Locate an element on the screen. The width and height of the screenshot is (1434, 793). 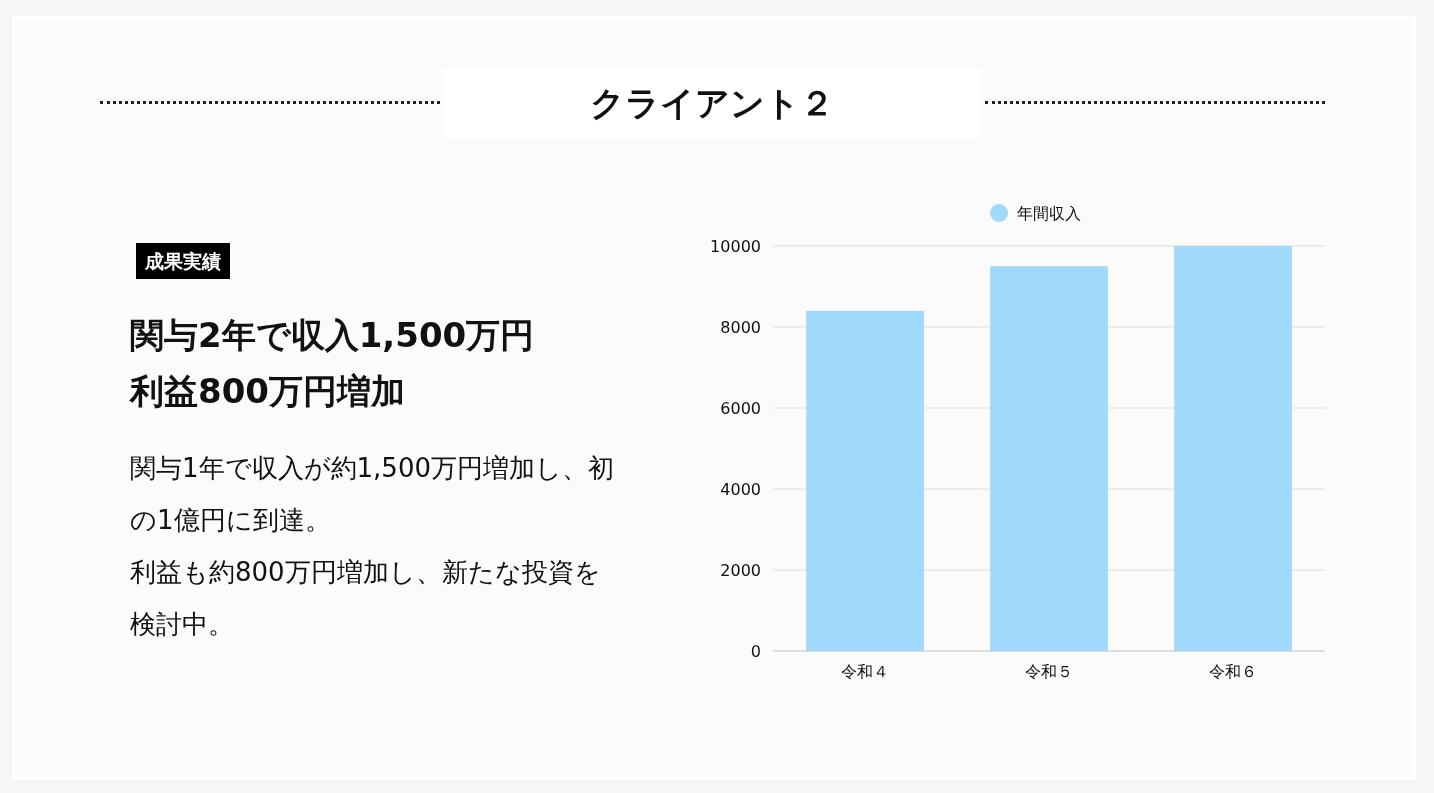
y-tick-label: 8000 is located at coordinates (740, 327).